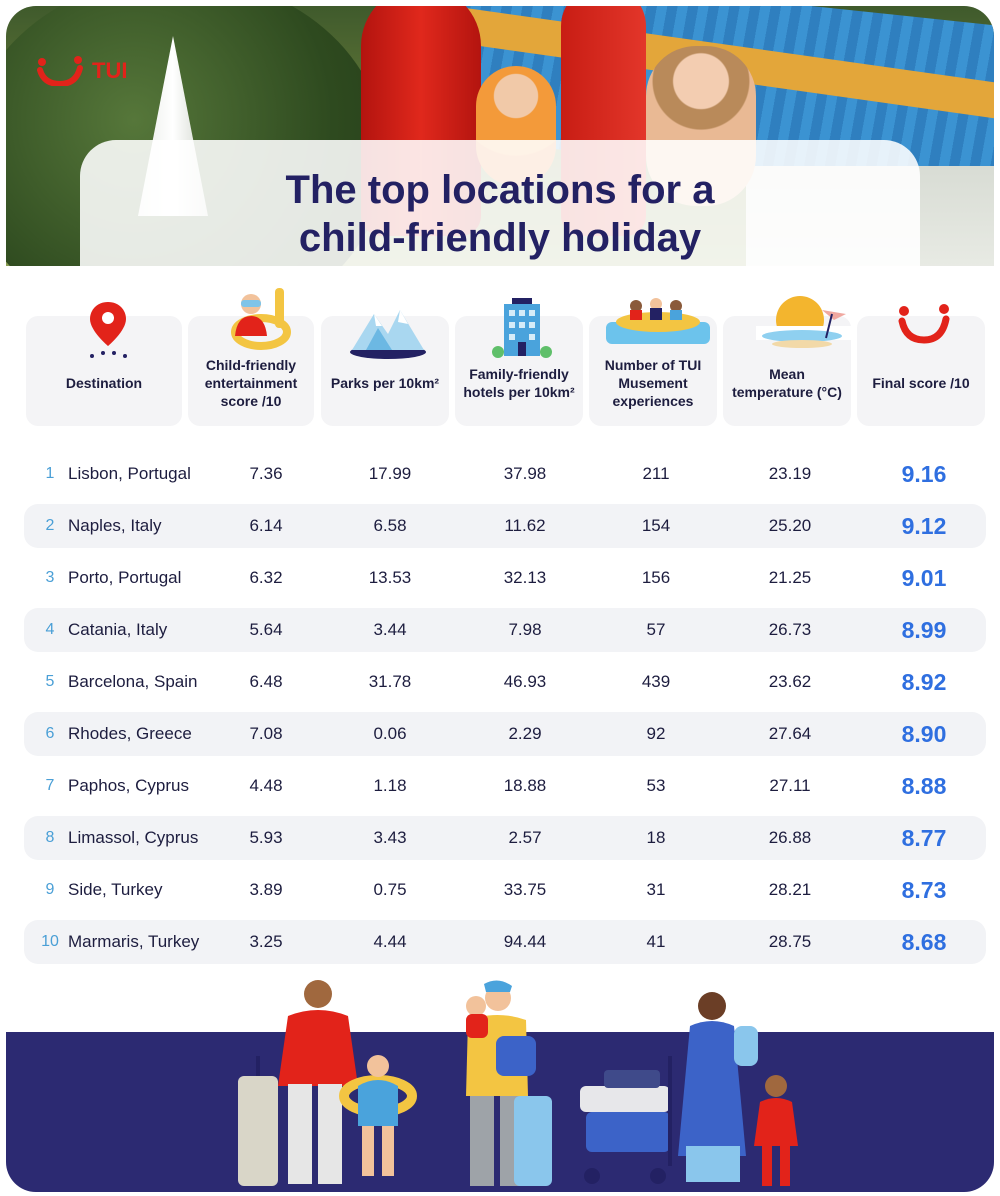  Describe the element at coordinates (924, 941) in the screenshot. I see `final-score: 8.68` at that location.